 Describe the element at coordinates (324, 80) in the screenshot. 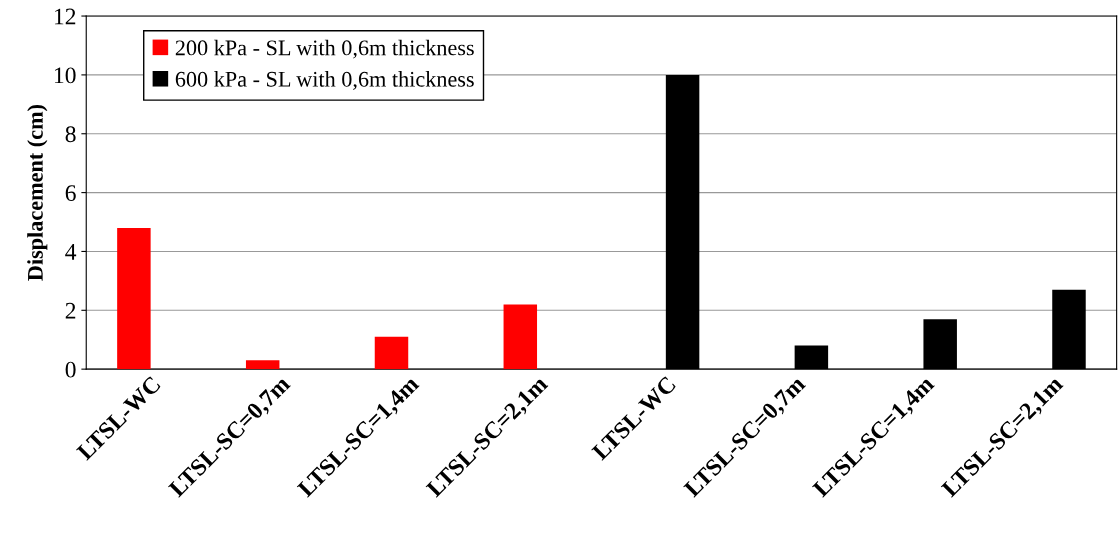

I see `legend-label: 600 kPa - SL with 0,6m thickness` at that location.